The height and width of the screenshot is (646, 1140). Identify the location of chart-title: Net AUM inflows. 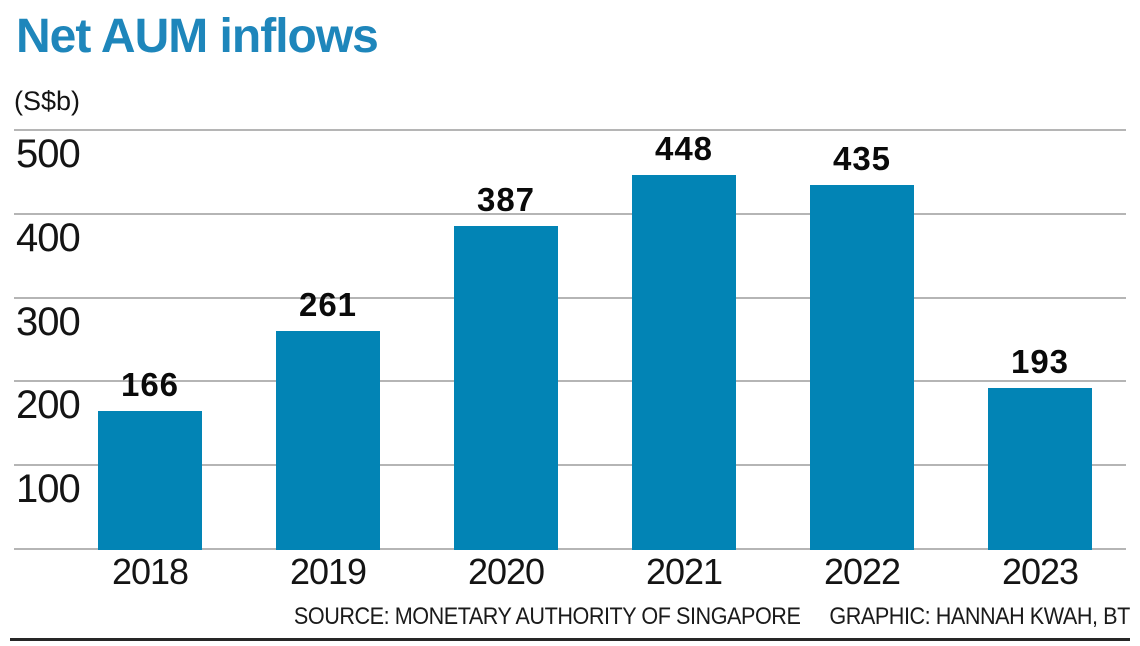
(197, 36).